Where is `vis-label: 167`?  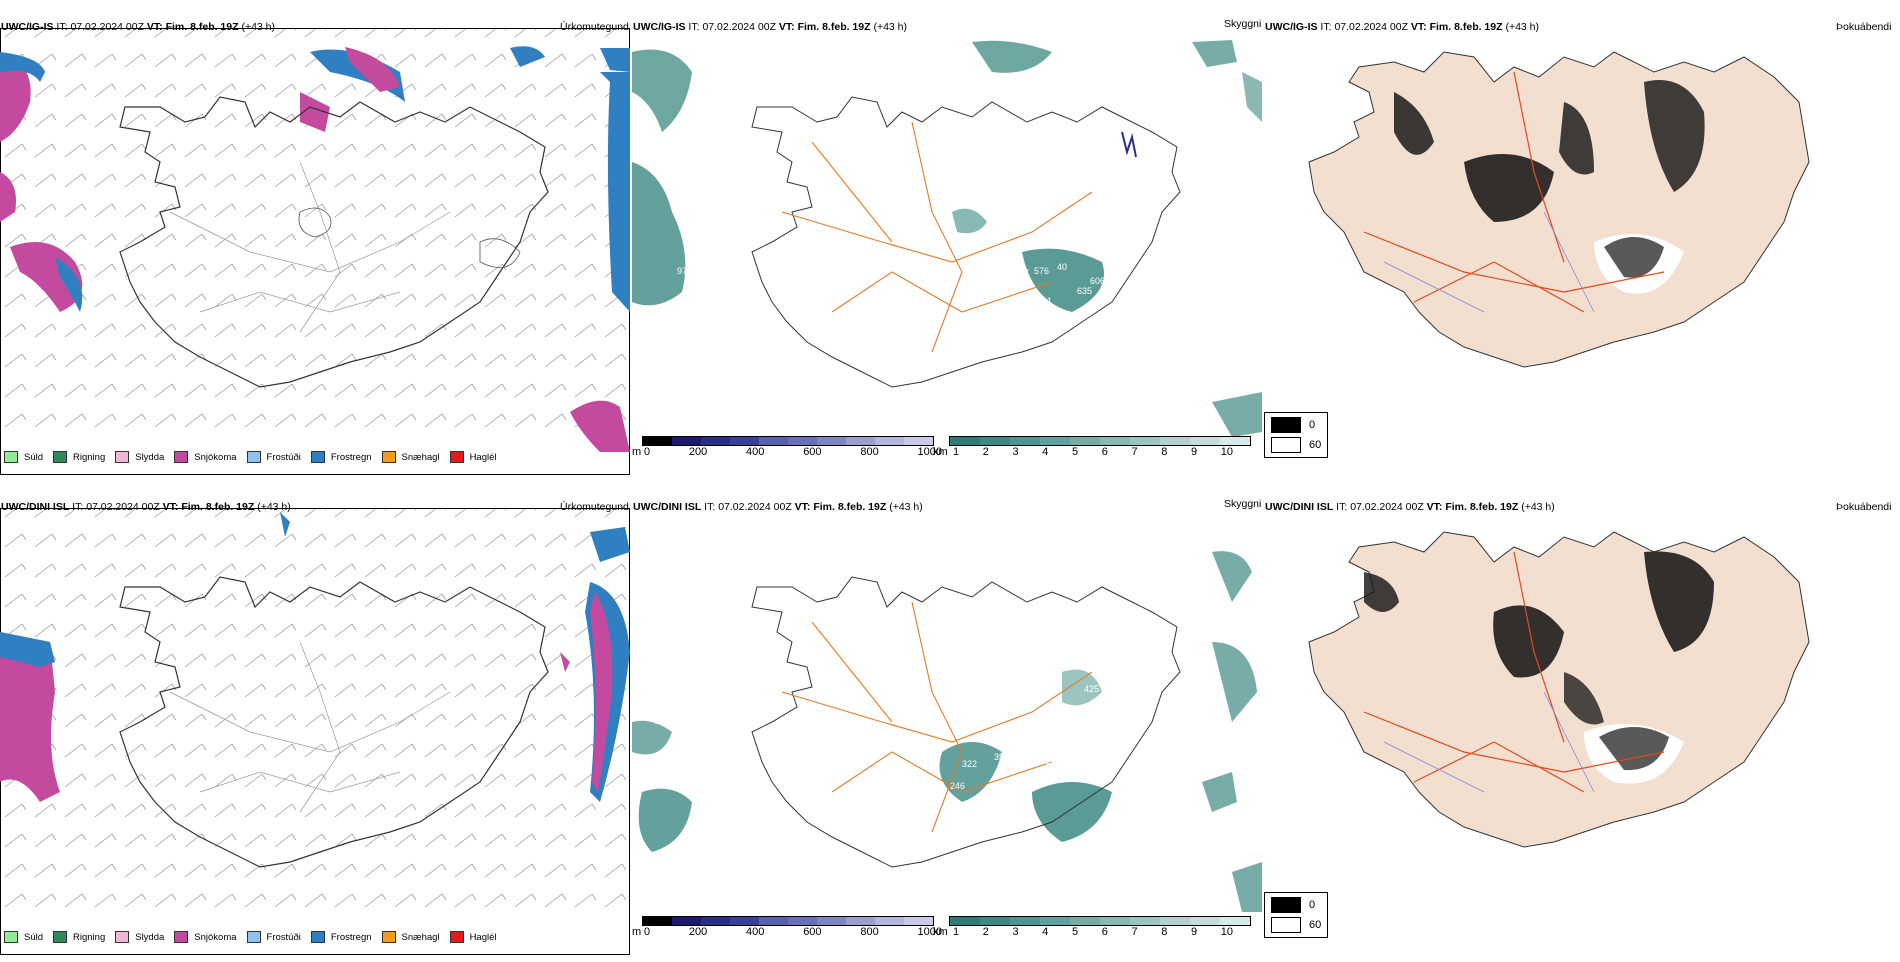
vis-label: 167 is located at coordinates (1021, 273).